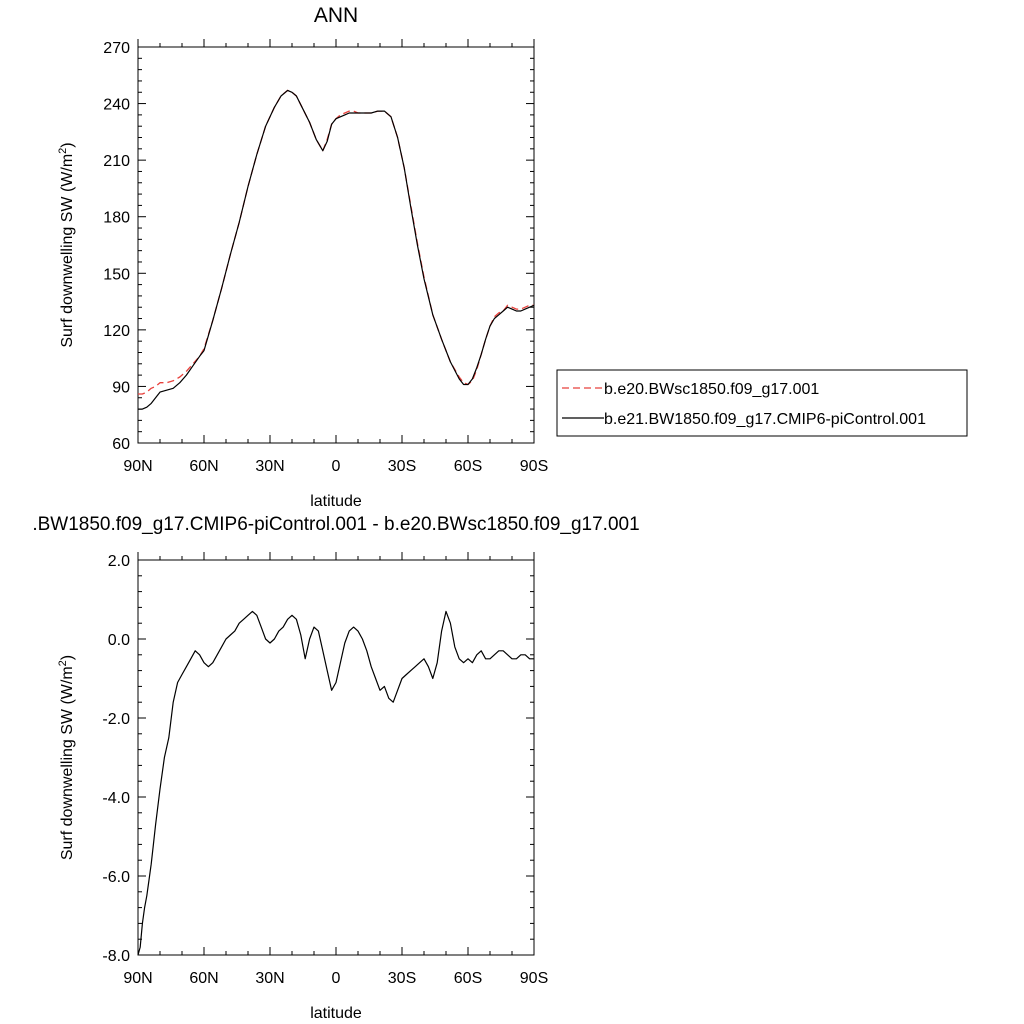  Describe the element at coordinates (116, 105) in the screenshot. I see `y-tick-label: 240` at that location.